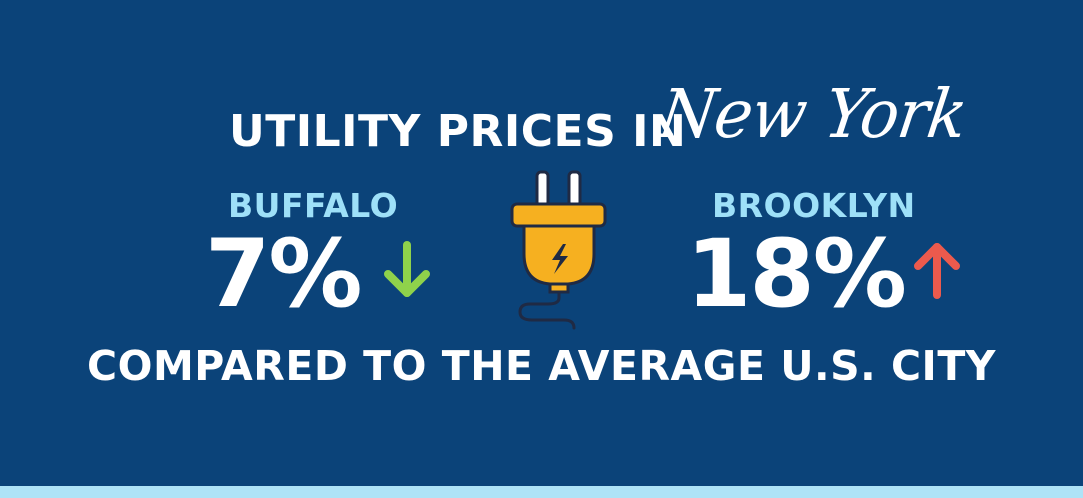  What do you see at coordinates (558, 250) in the screenshot?
I see `electric-plug-icon` at bounding box center [558, 250].